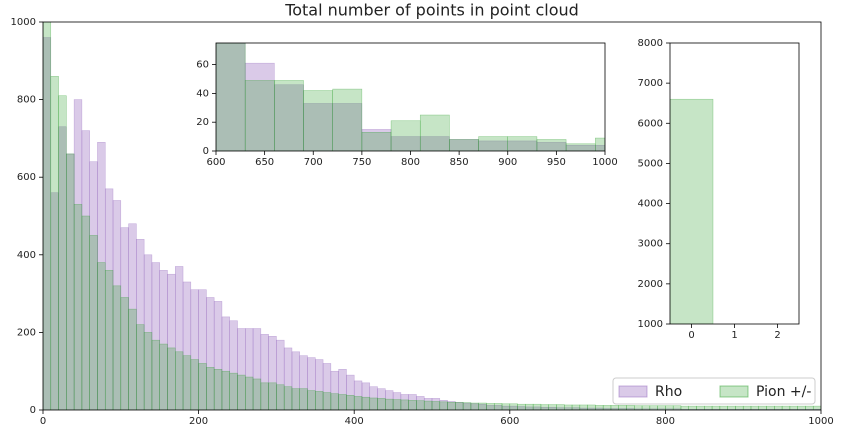  Describe the element at coordinates (650, 284) in the screenshot. I see `y-tick-label: 2000` at that location.